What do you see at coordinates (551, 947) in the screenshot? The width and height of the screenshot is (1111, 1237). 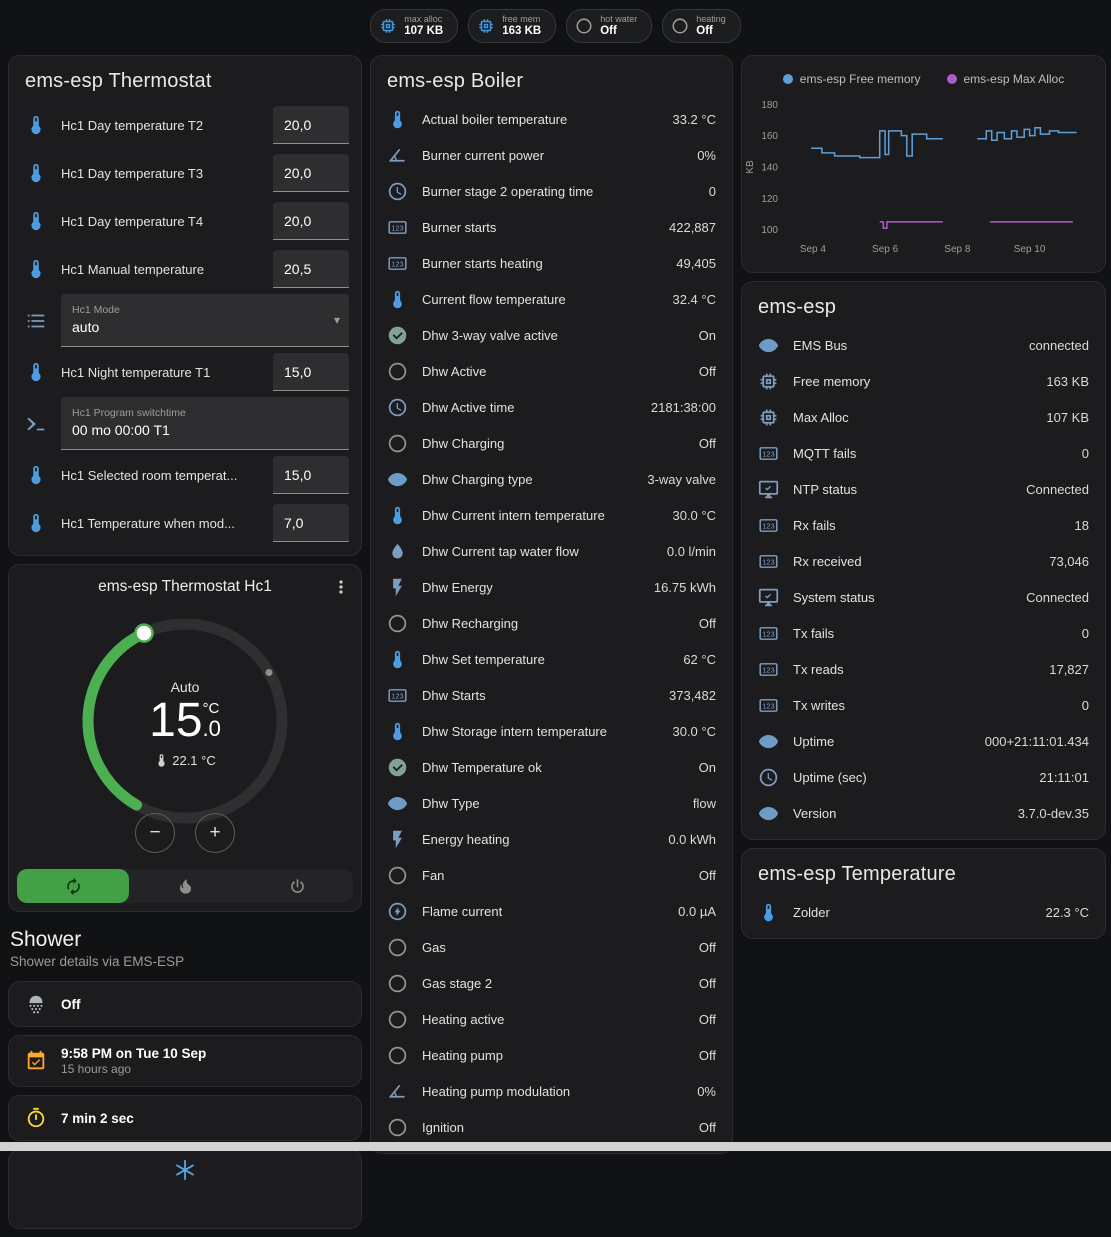 I see `entity-row: Gas Off` at bounding box center [551, 947].